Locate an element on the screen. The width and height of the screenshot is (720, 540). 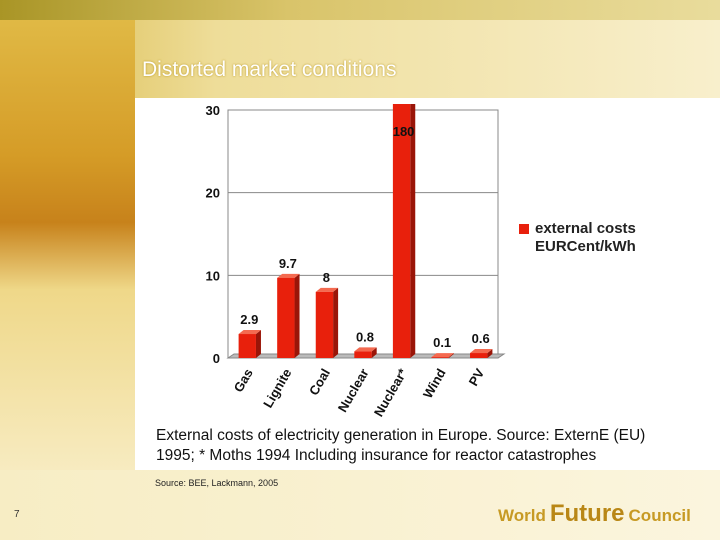
logo-word: World is located at coordinates (522, 515).